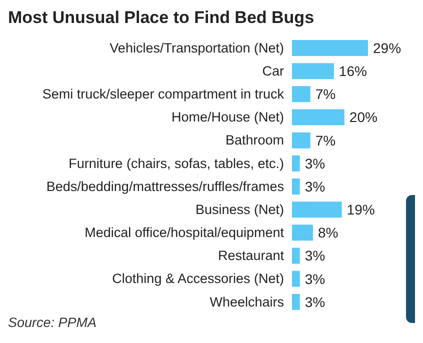 The image size is (423, 343). What do you see at coordinates (198, 278) in the screenshot?
I see `y-tick-label: Clothing & Accessories (Net)` at bounding box center [198, 278].